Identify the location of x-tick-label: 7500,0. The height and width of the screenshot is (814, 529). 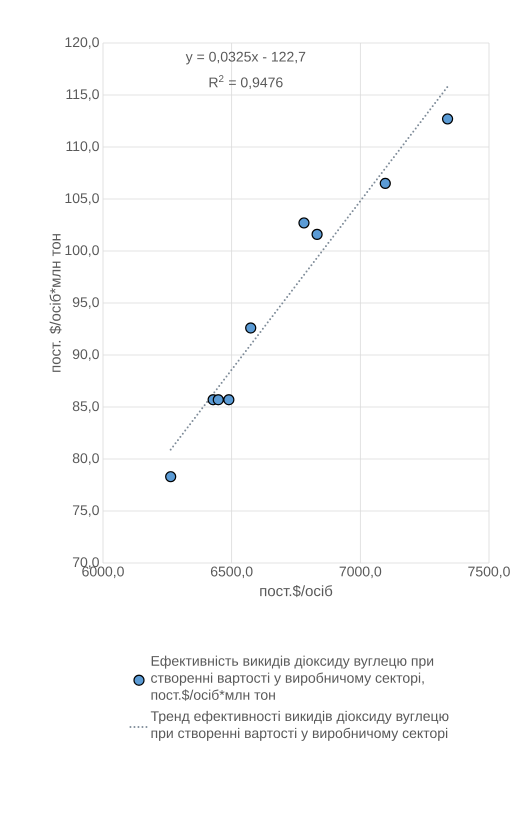
(489, 572).